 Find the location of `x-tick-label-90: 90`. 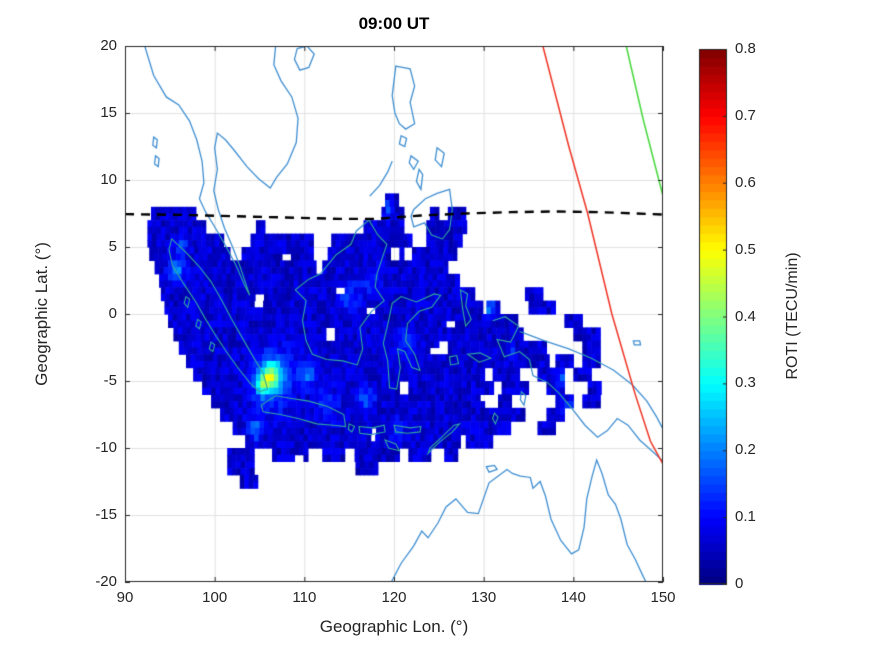

x-tick-label-90: 90 is located at coordinates (125, 597).